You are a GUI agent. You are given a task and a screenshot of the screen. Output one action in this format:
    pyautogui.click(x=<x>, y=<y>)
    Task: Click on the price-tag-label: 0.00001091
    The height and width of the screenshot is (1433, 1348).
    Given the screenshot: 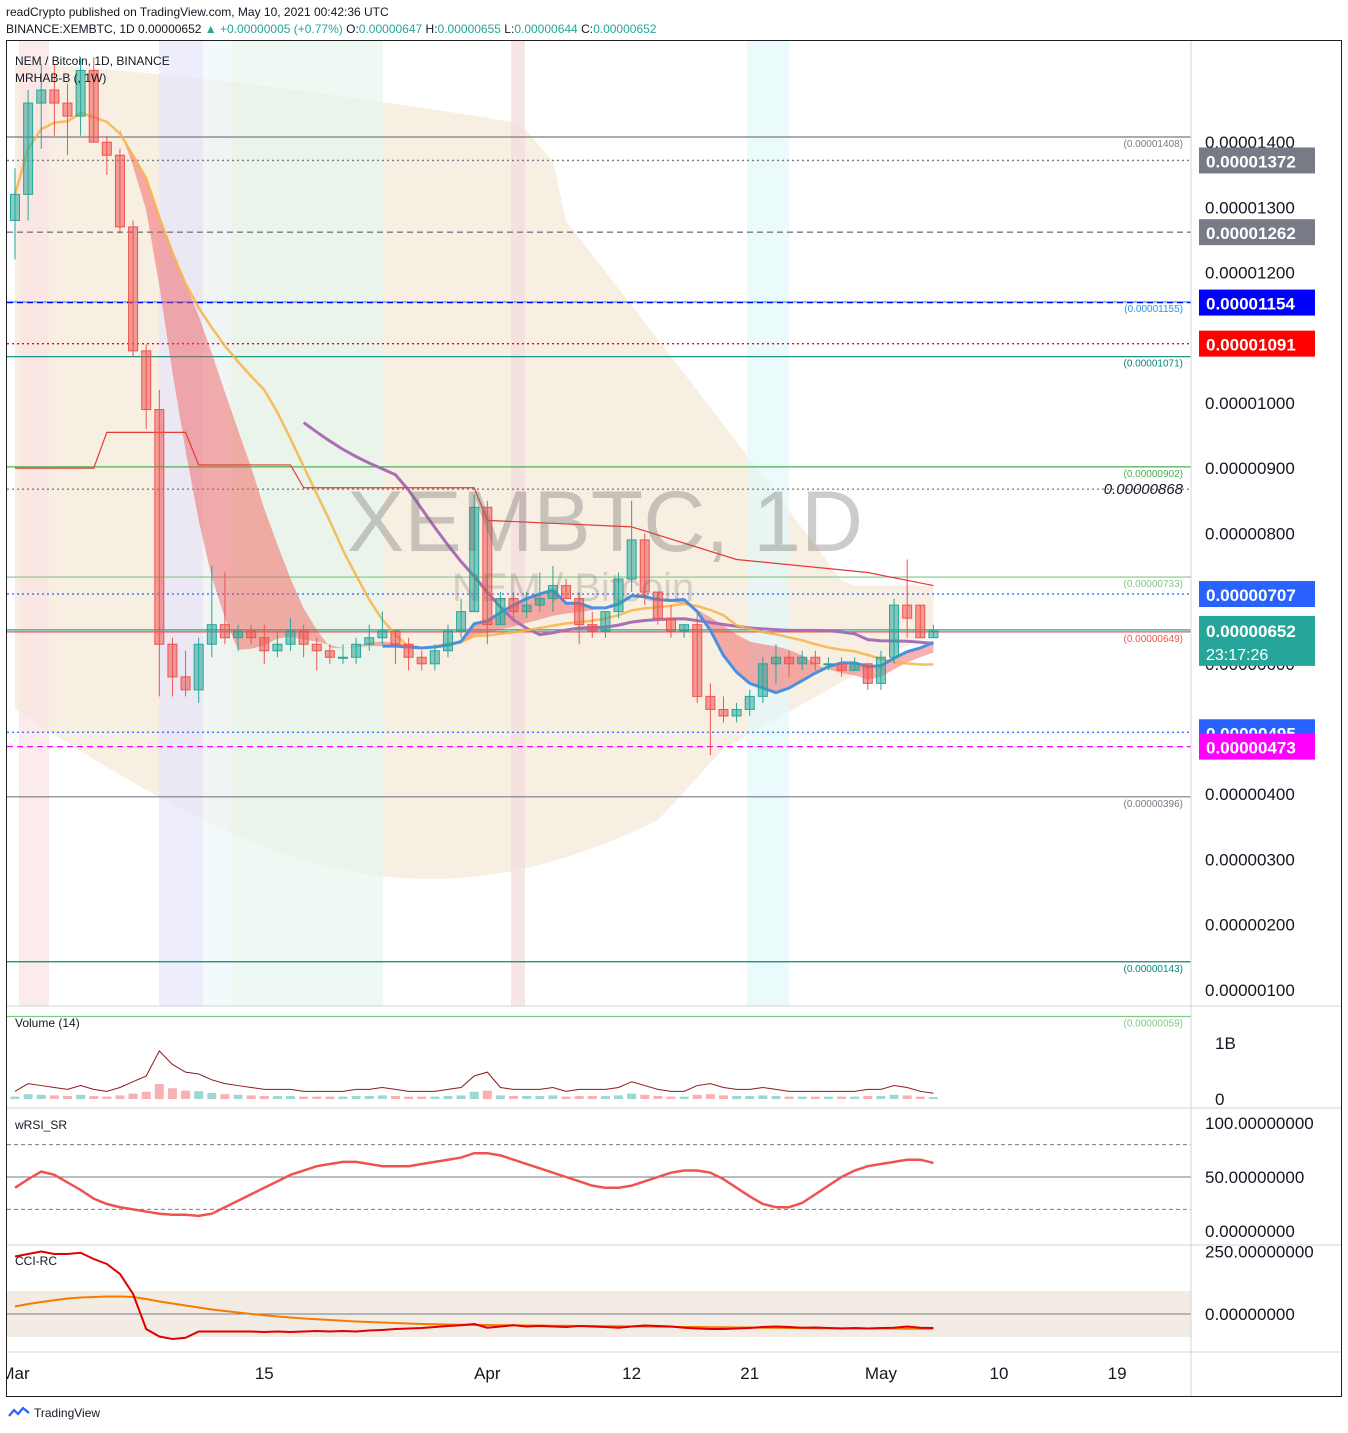 What is the action you would take?
    pyautogui.click(x=1251, y=345)
    